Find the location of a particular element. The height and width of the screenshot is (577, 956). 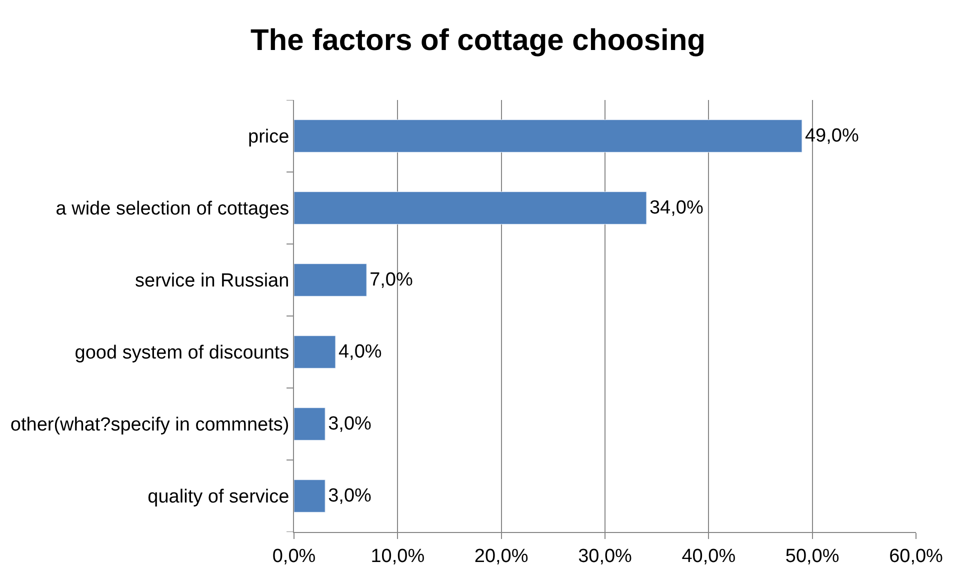

y-tick-label: price is located at coordinates (269, 137).